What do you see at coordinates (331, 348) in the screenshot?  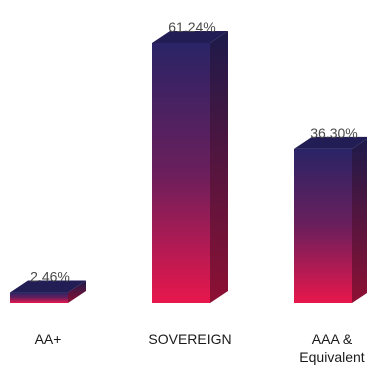 I see `category-label-3: AAA & Equivalent` at bounding box center [331, 348].